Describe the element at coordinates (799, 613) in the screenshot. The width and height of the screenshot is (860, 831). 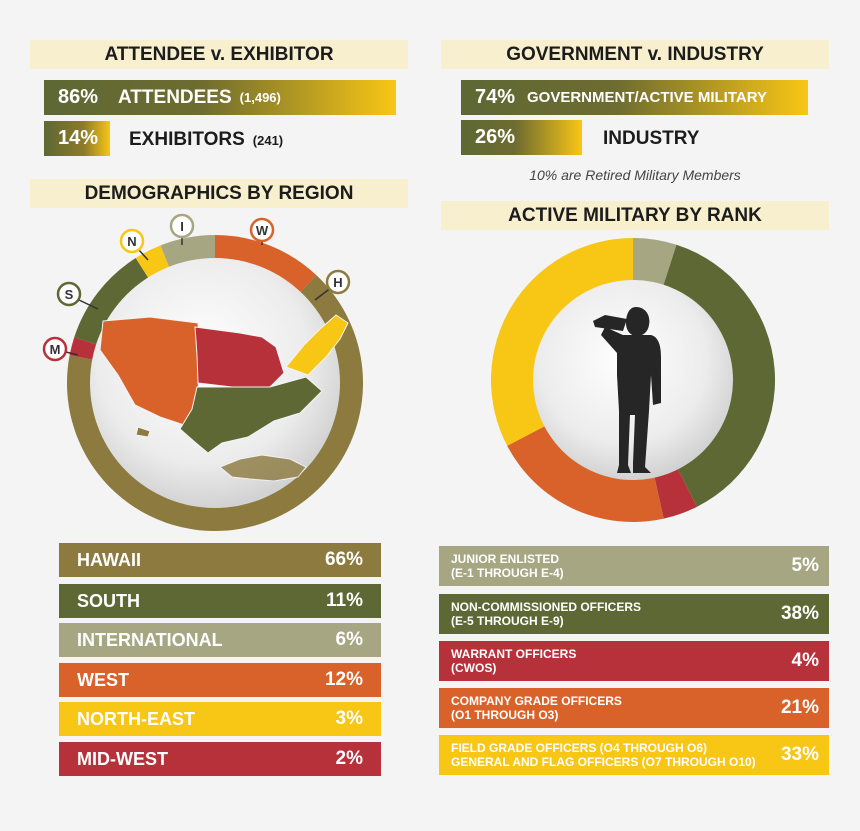
I see `rank-row-nco-value: 38%` at that location.